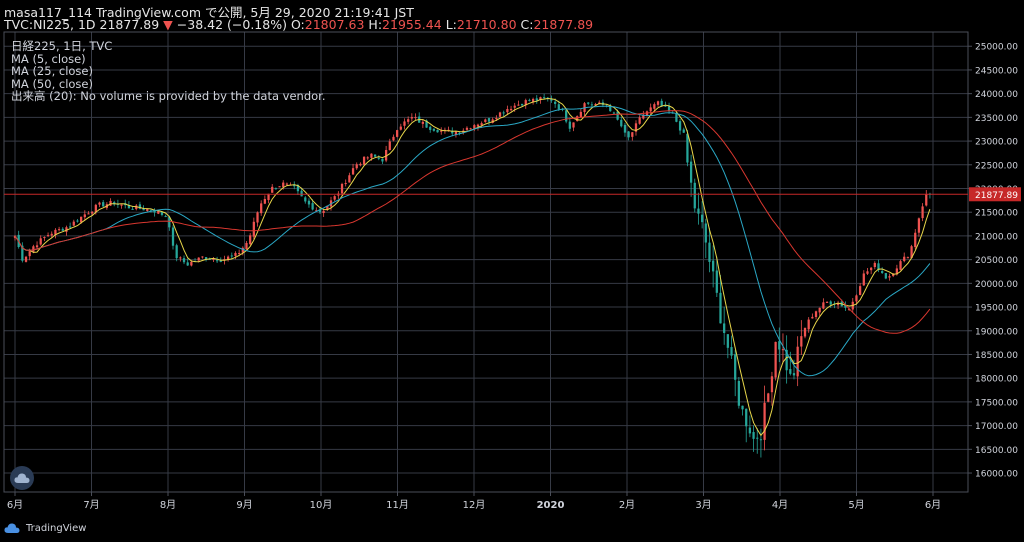  Describe the element at coordinates (996, 119) in the screenshot. I see `price-tick-label: 23500.00` at that location.